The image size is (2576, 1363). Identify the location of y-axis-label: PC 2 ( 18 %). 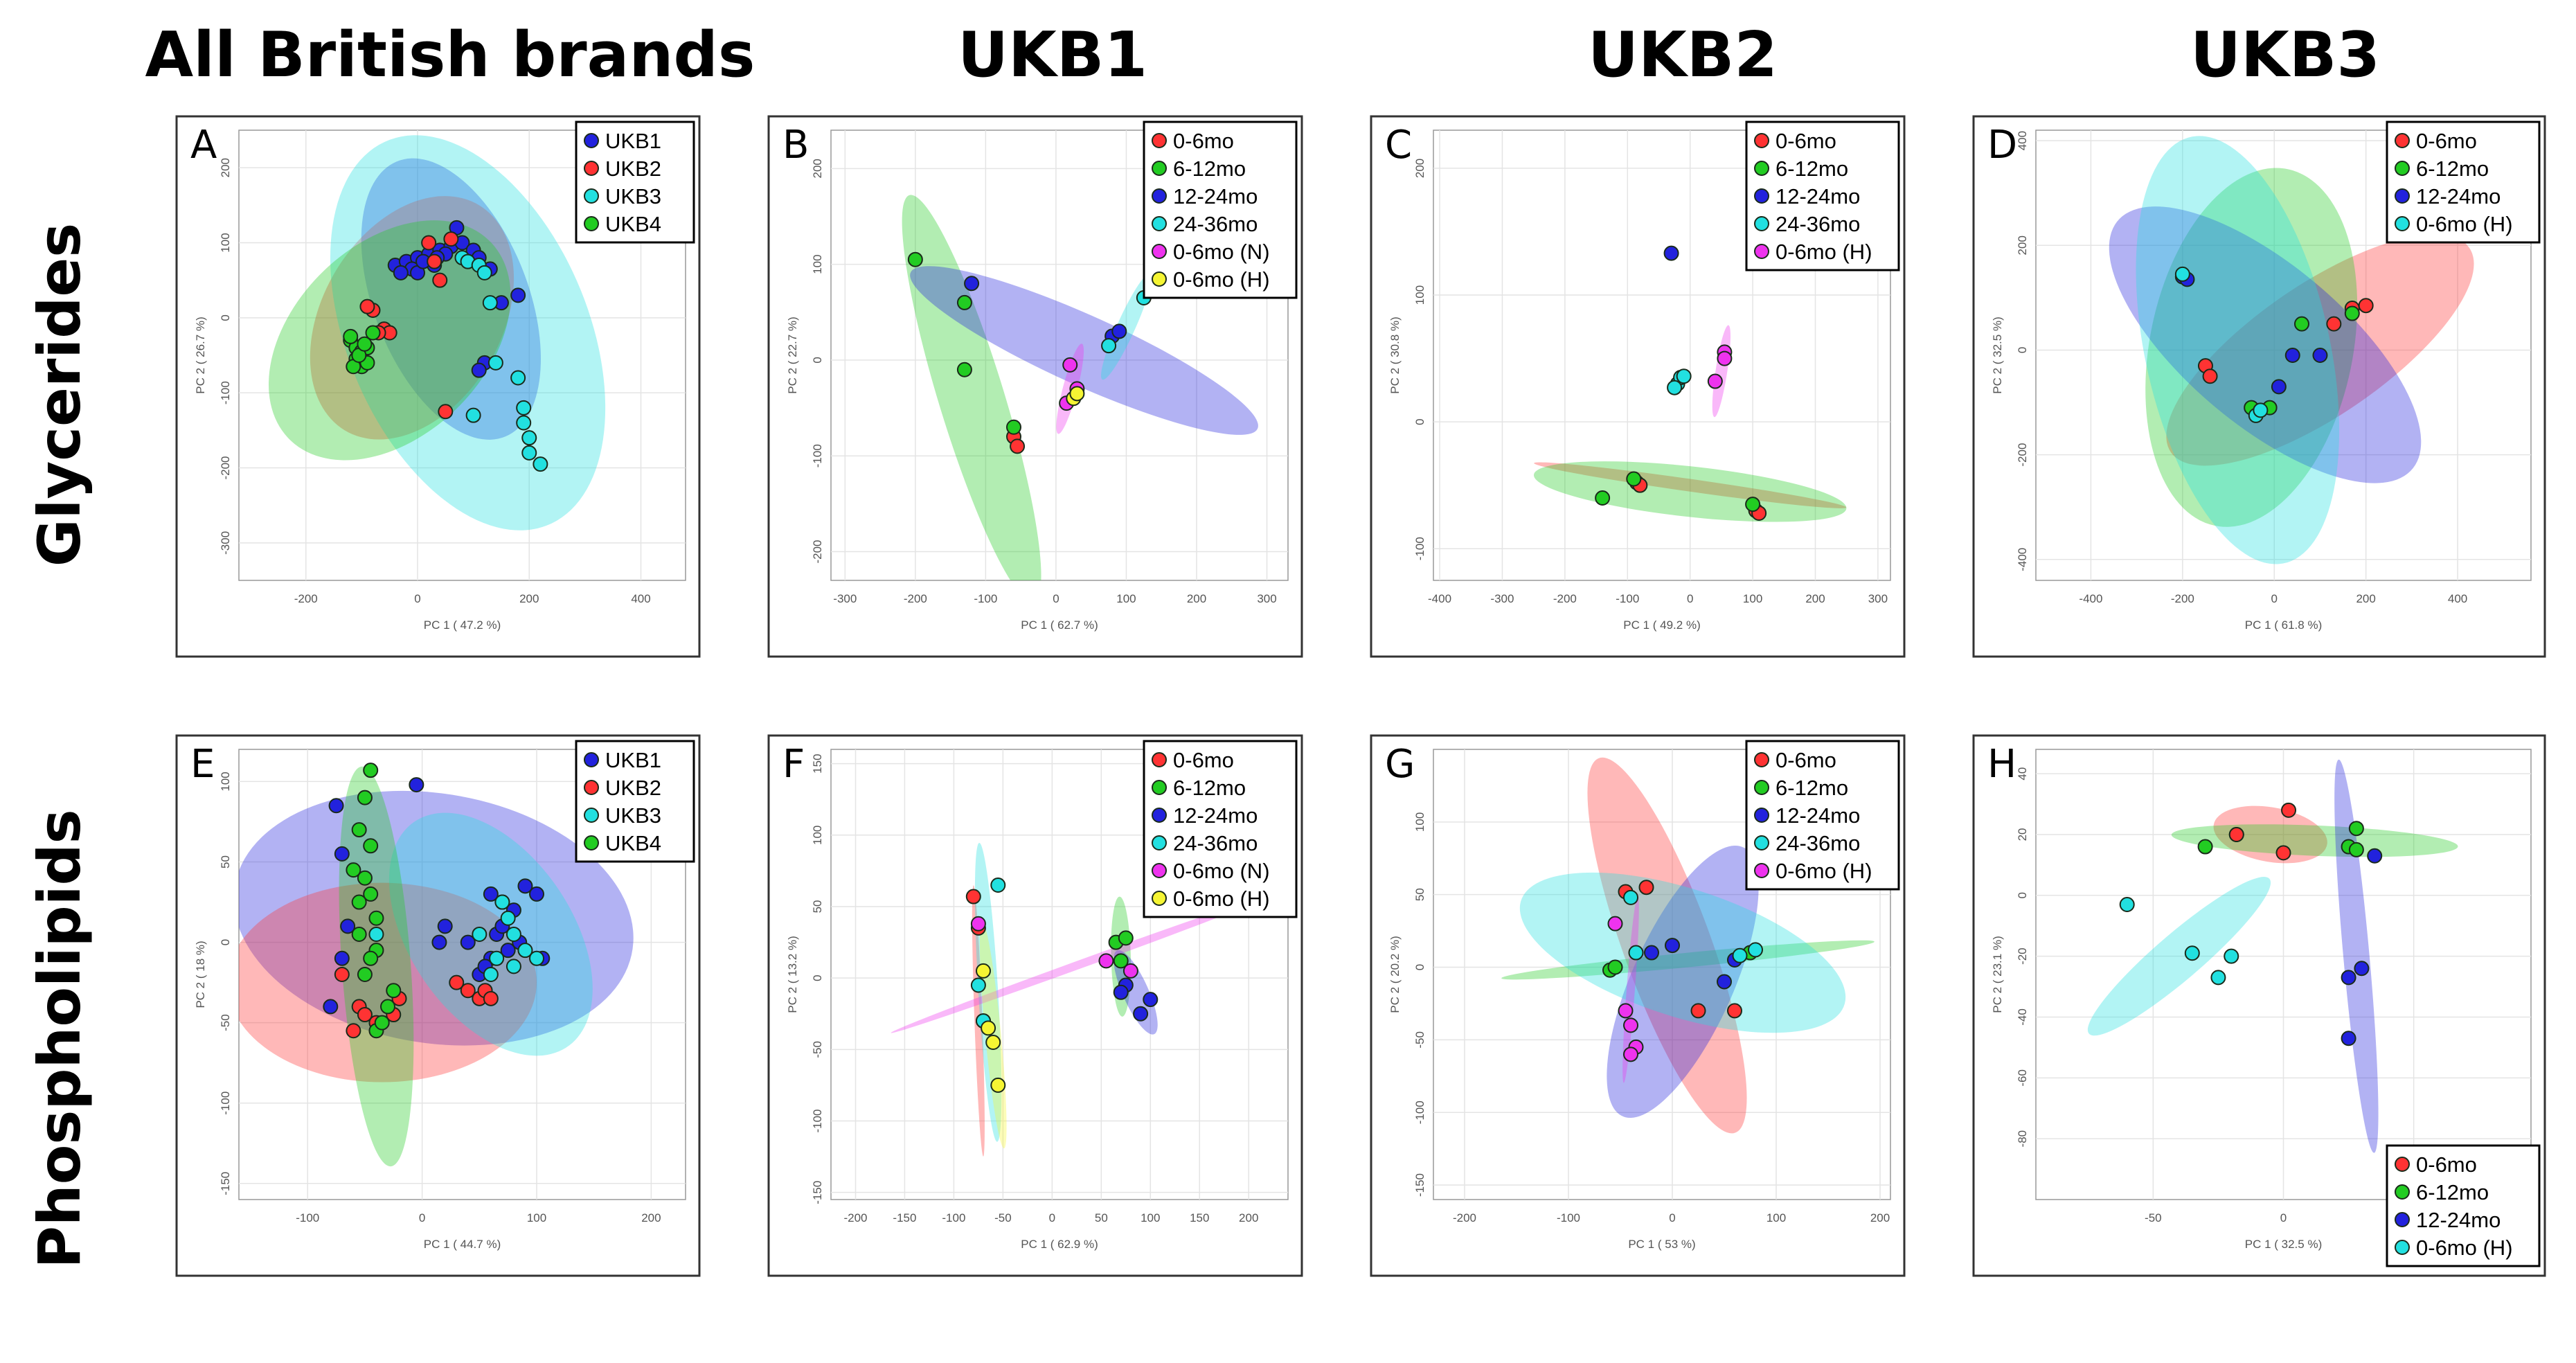
(200, 975).